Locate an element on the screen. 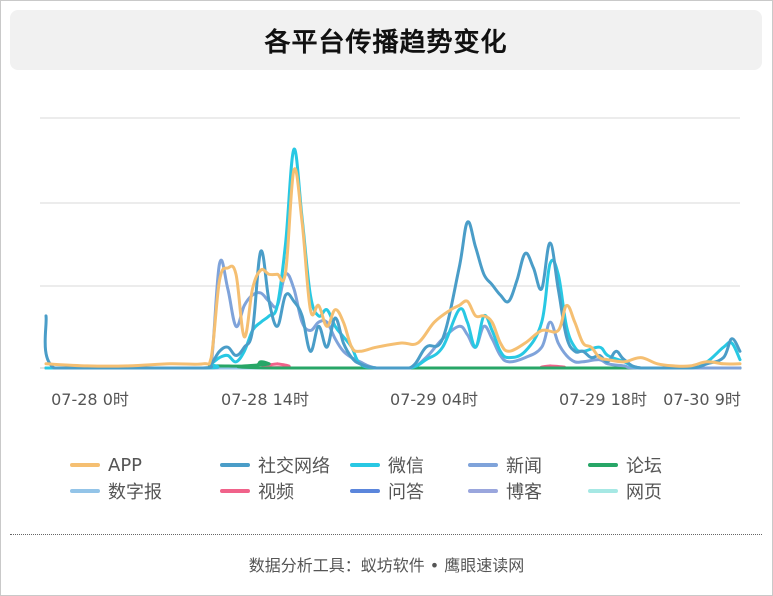  x-tick-label: 07-28 0时 is located at coordinates (90, 399).